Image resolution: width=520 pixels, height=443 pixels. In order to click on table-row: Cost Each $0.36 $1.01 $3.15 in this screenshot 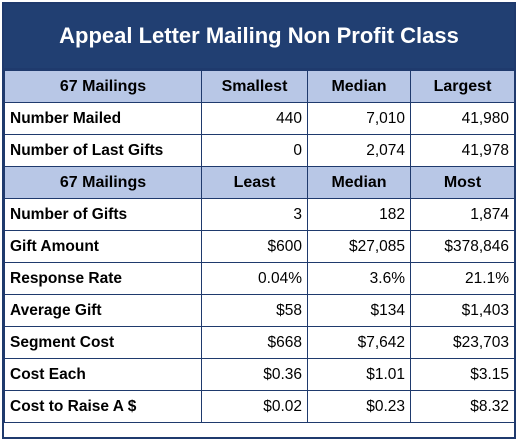, I will do `click(259, 374)`.